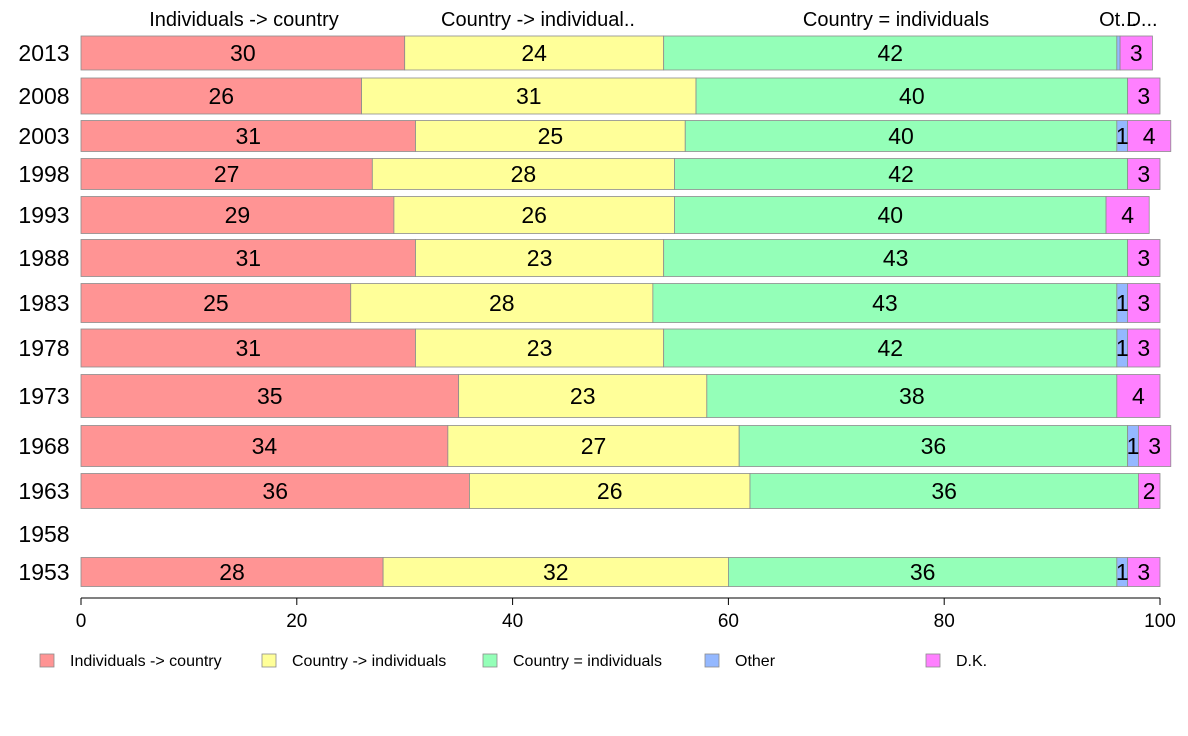 Image resolution: width=1188 pixels, height=736 pixels. I want to click on y-tick-label: 1958, so click(43, 534).